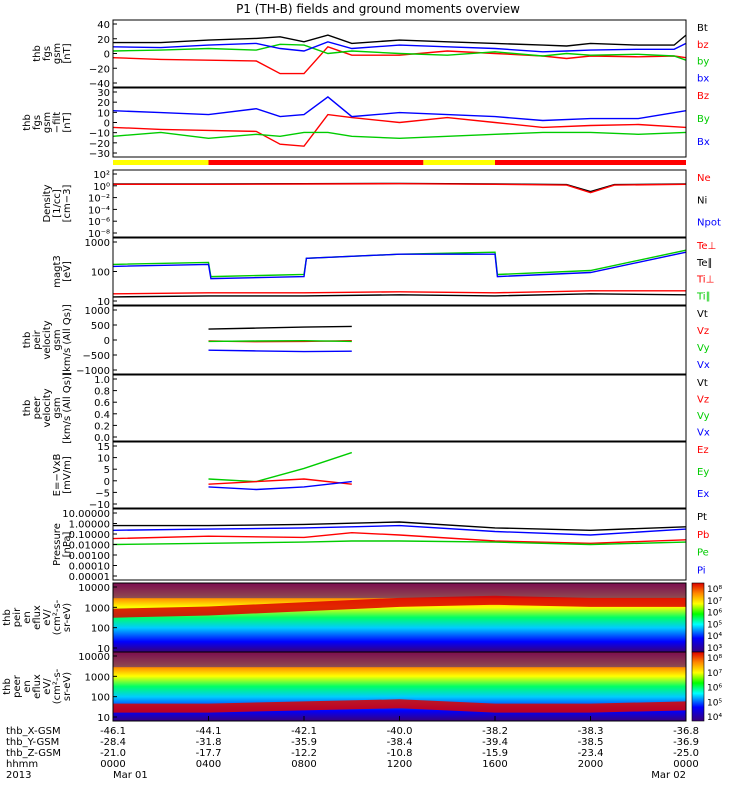 Image resolution: width=750 pixels, height=800 pixels. Describe the element at coordinates (703, 535) in the screenshot. I see `legend-pb: Pb` at that location.